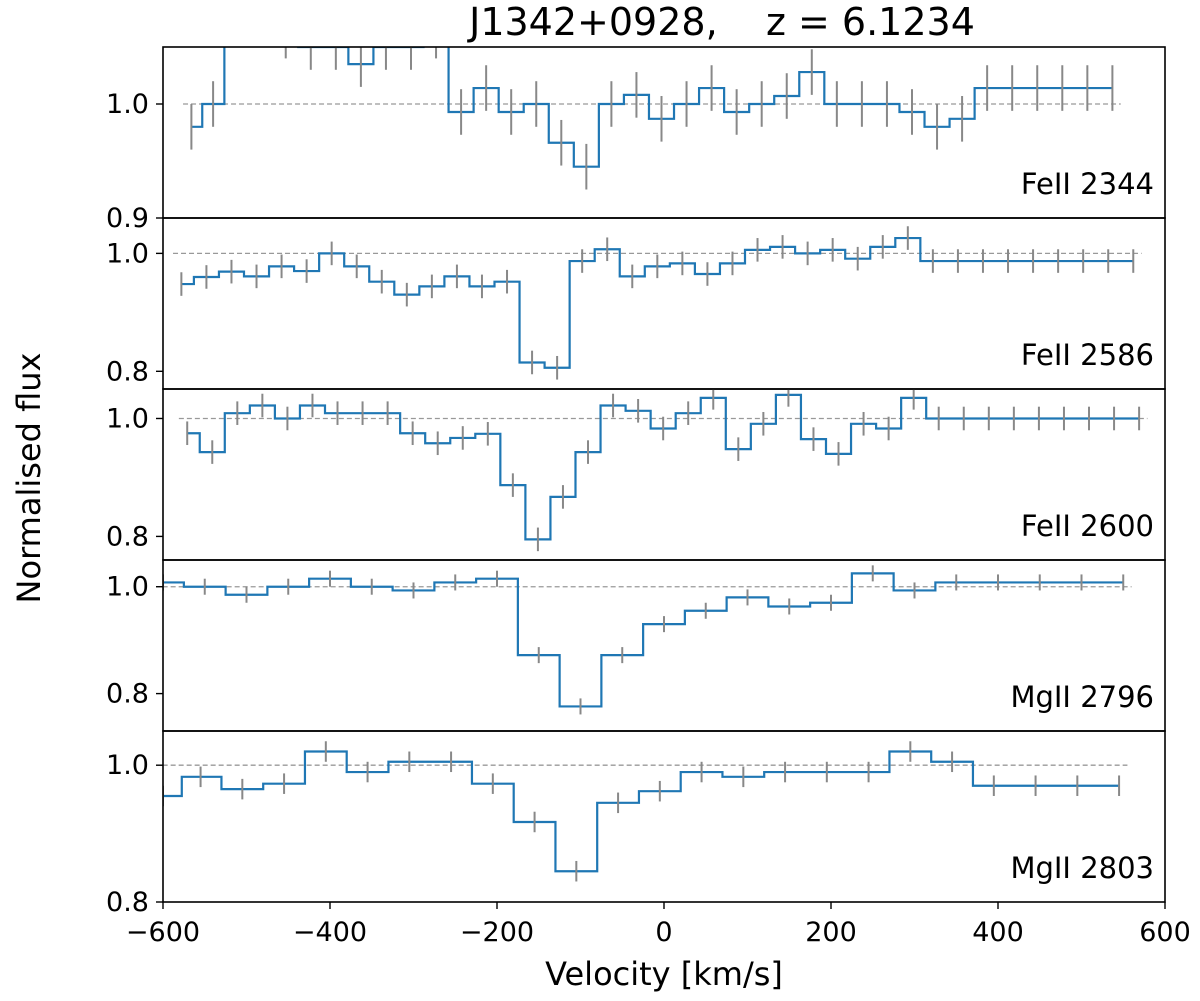 Image resolution: width=1200 pixels, height=1001 pixels. I want to click on panel-label: FeII 2600, so click(1087, 526).